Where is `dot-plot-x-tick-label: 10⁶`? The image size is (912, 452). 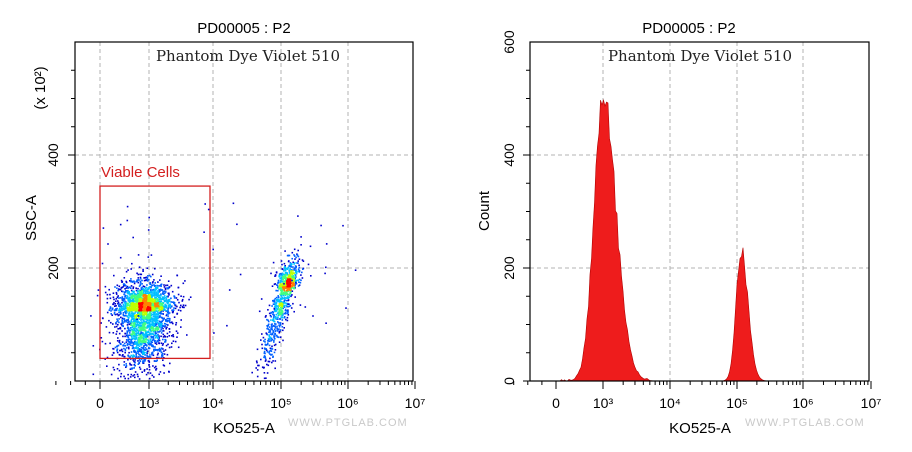
dot-plot-x-tick-label: 10⁶ is located at coordinates (347, 403).